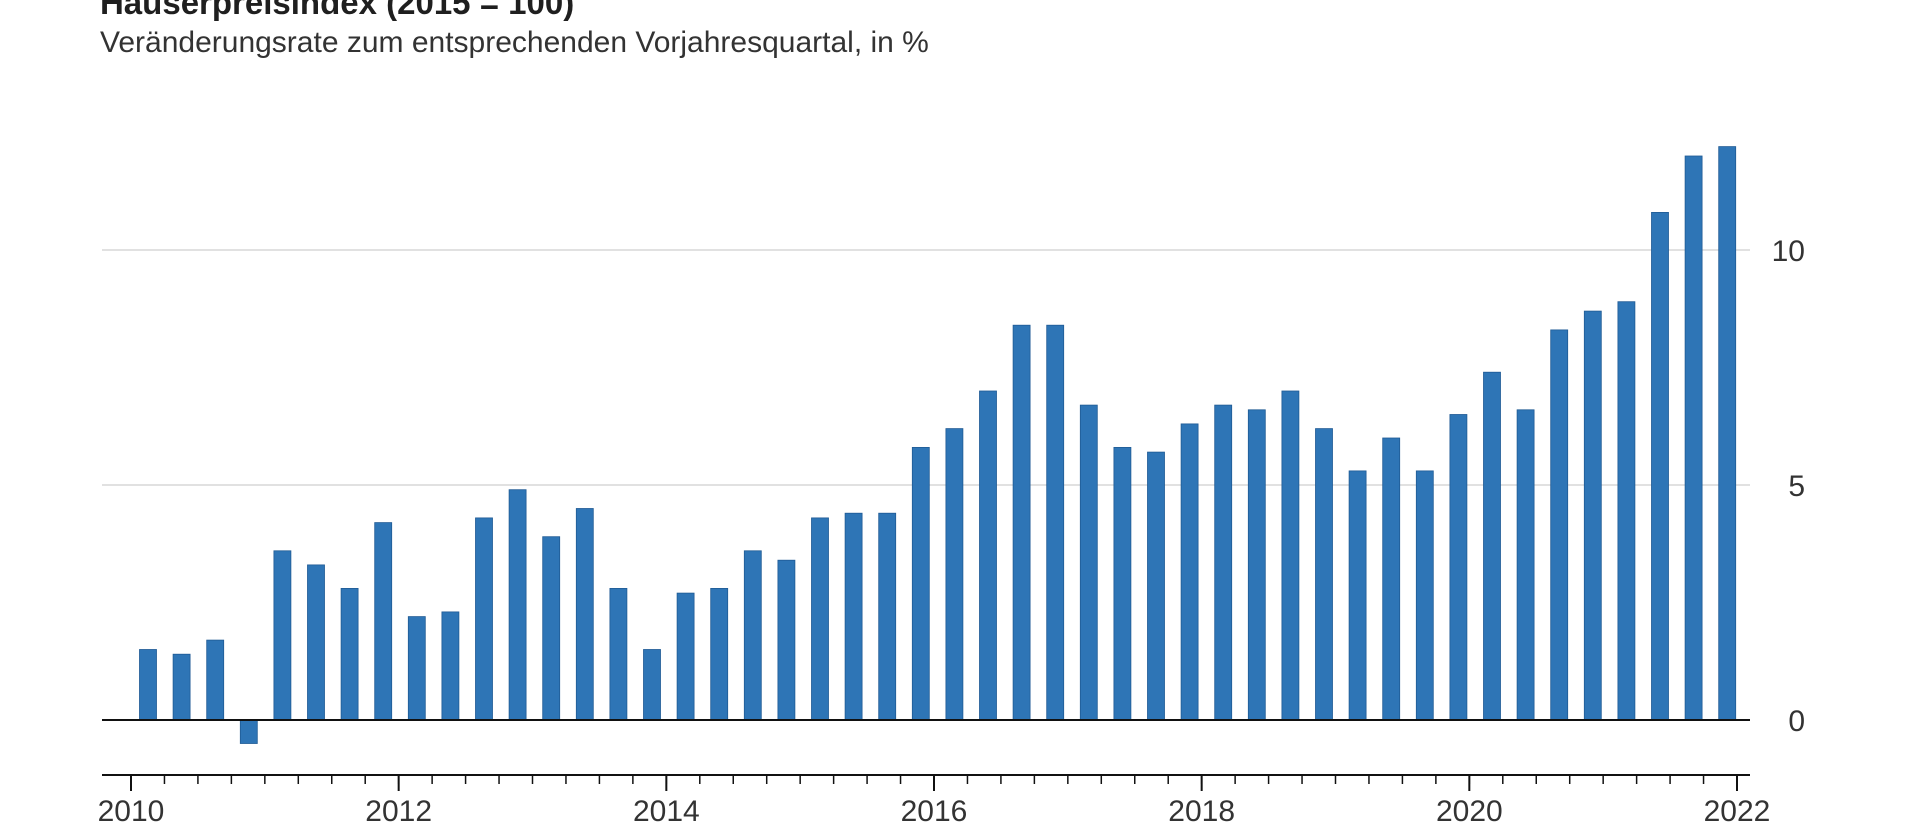  Describe the element at coordinates (1796, 721) in the screenshot. I see `y-tick-label: 0` at that location.